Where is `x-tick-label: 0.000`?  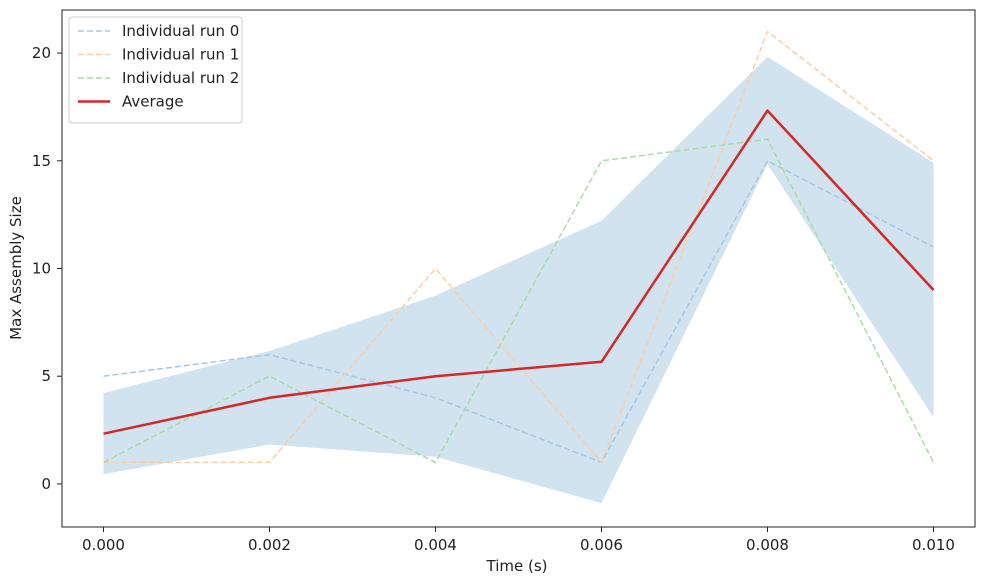 x-tick-label: 0.000 is located at coordinates (103, 545).